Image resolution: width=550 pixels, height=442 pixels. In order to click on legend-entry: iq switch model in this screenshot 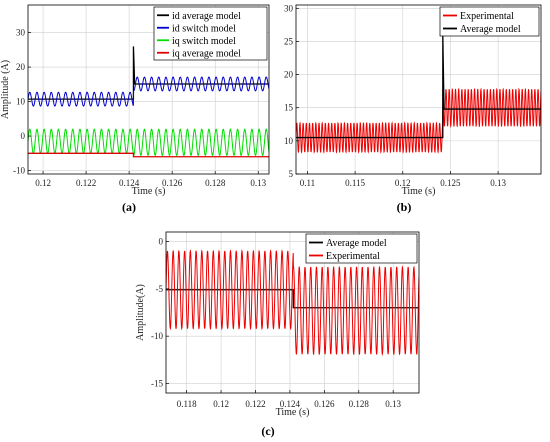, I will do `click(204, 41)`.